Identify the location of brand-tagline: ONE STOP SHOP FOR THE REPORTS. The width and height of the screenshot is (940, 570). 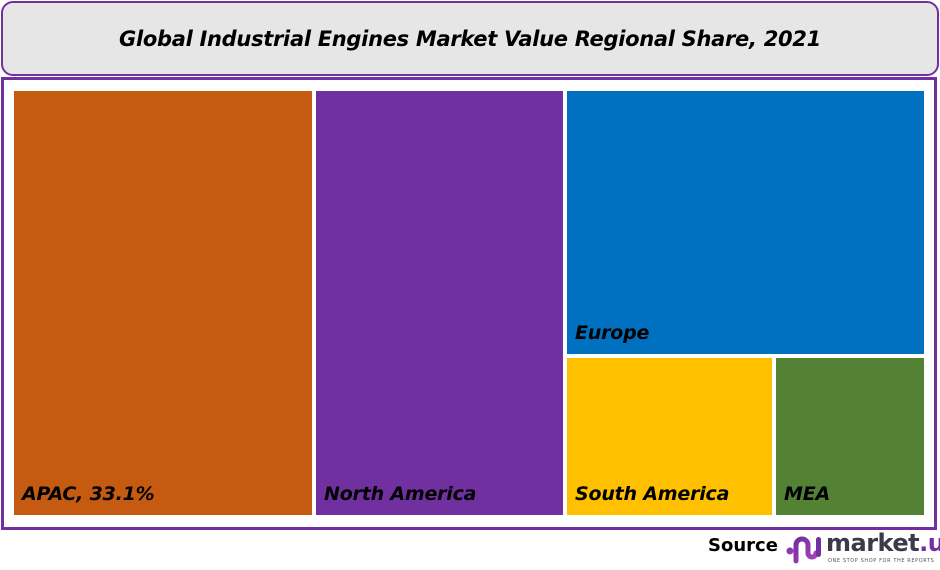
(881, 561).